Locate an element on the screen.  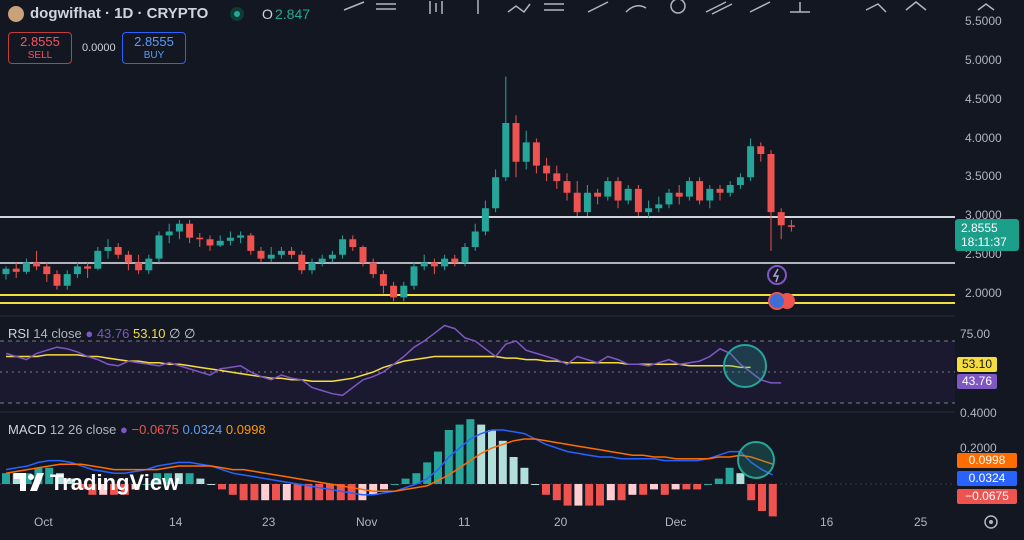
horizontal-line-tool-icon is located at coordinates (386, 6).